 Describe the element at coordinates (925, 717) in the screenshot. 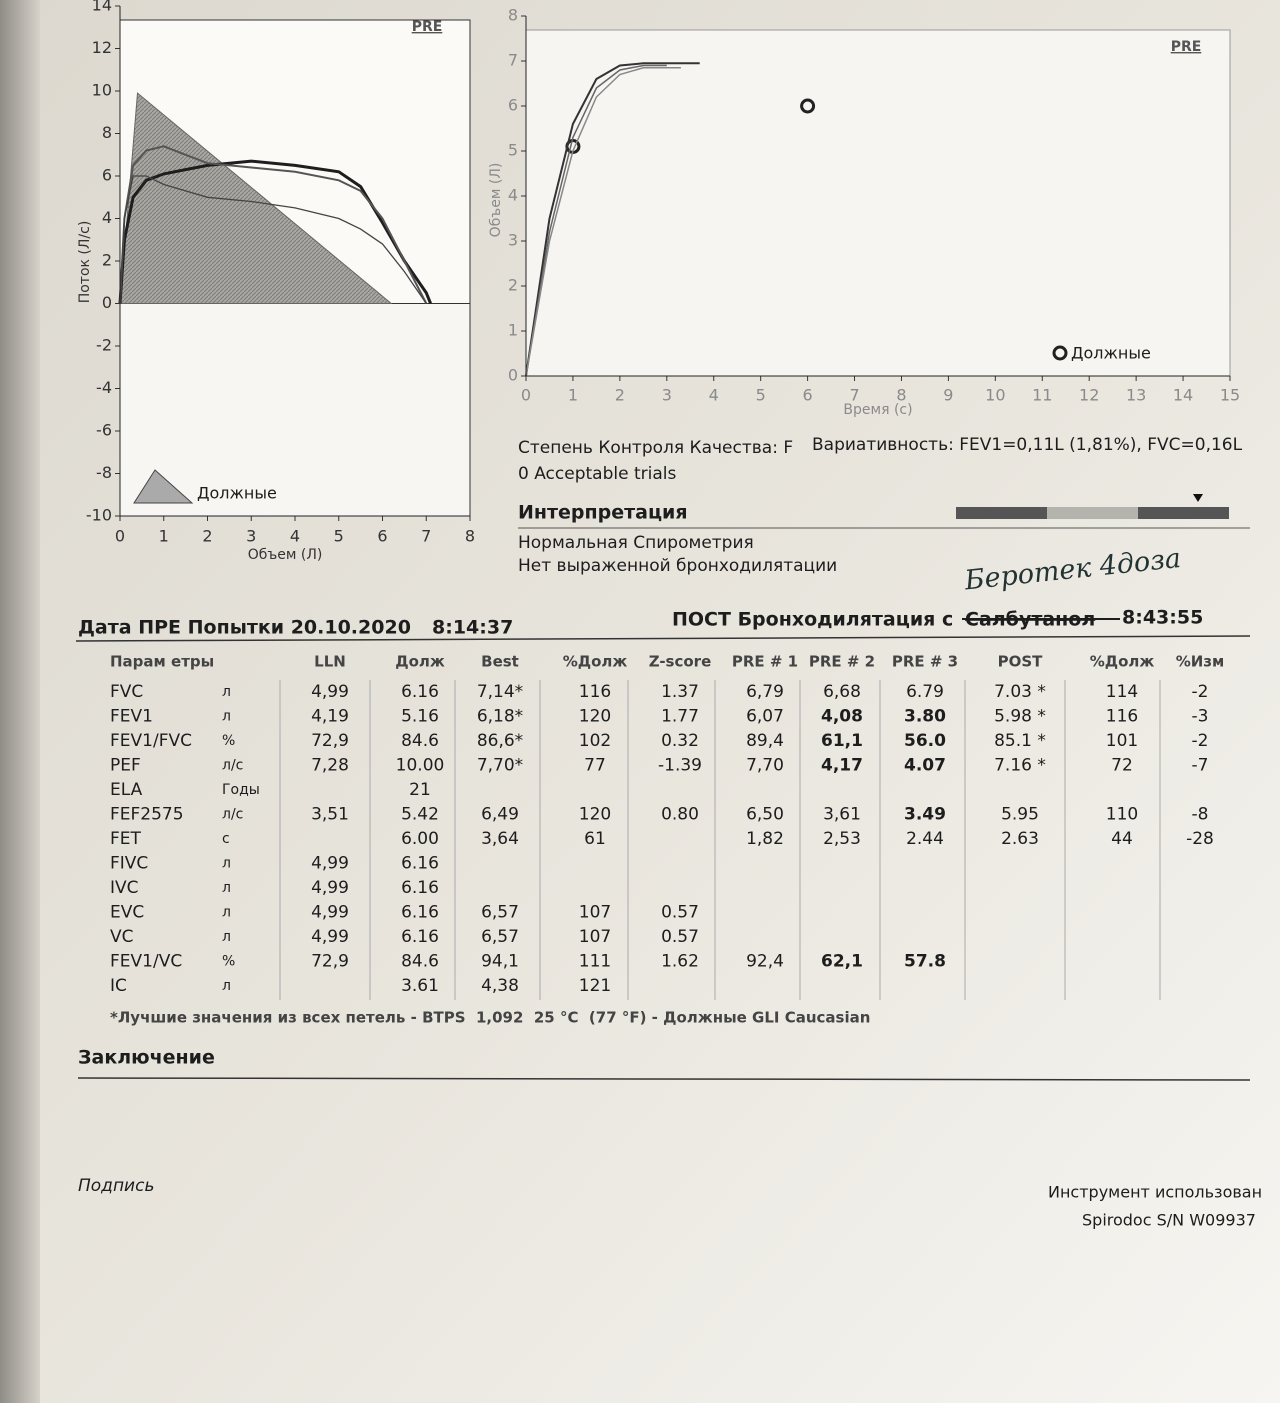

I see `cell: 3.80` at that location.